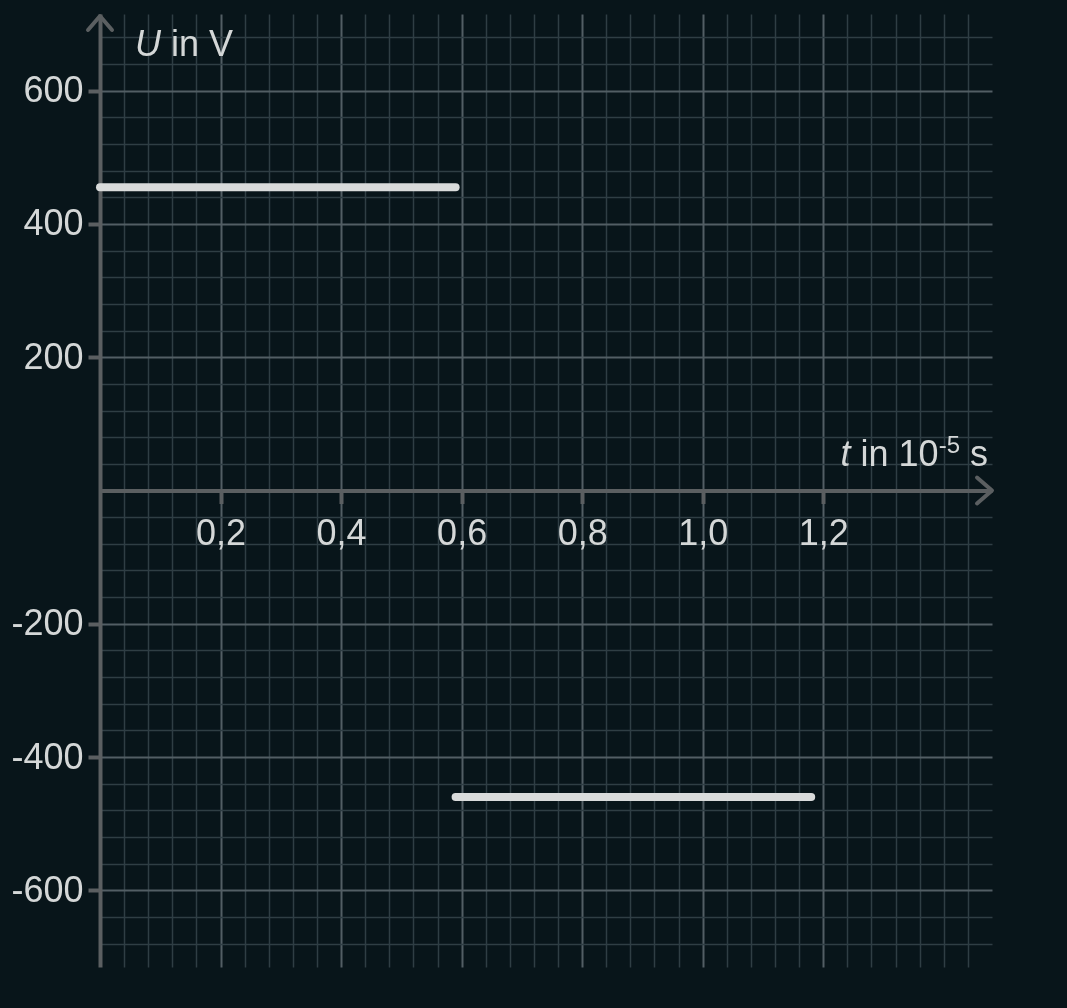 The height and width of the screenshot is (1008, 1067). Describe the element at coordinates (53, 223) in the screenshot. I see `y-tick-label: 400` at that location.